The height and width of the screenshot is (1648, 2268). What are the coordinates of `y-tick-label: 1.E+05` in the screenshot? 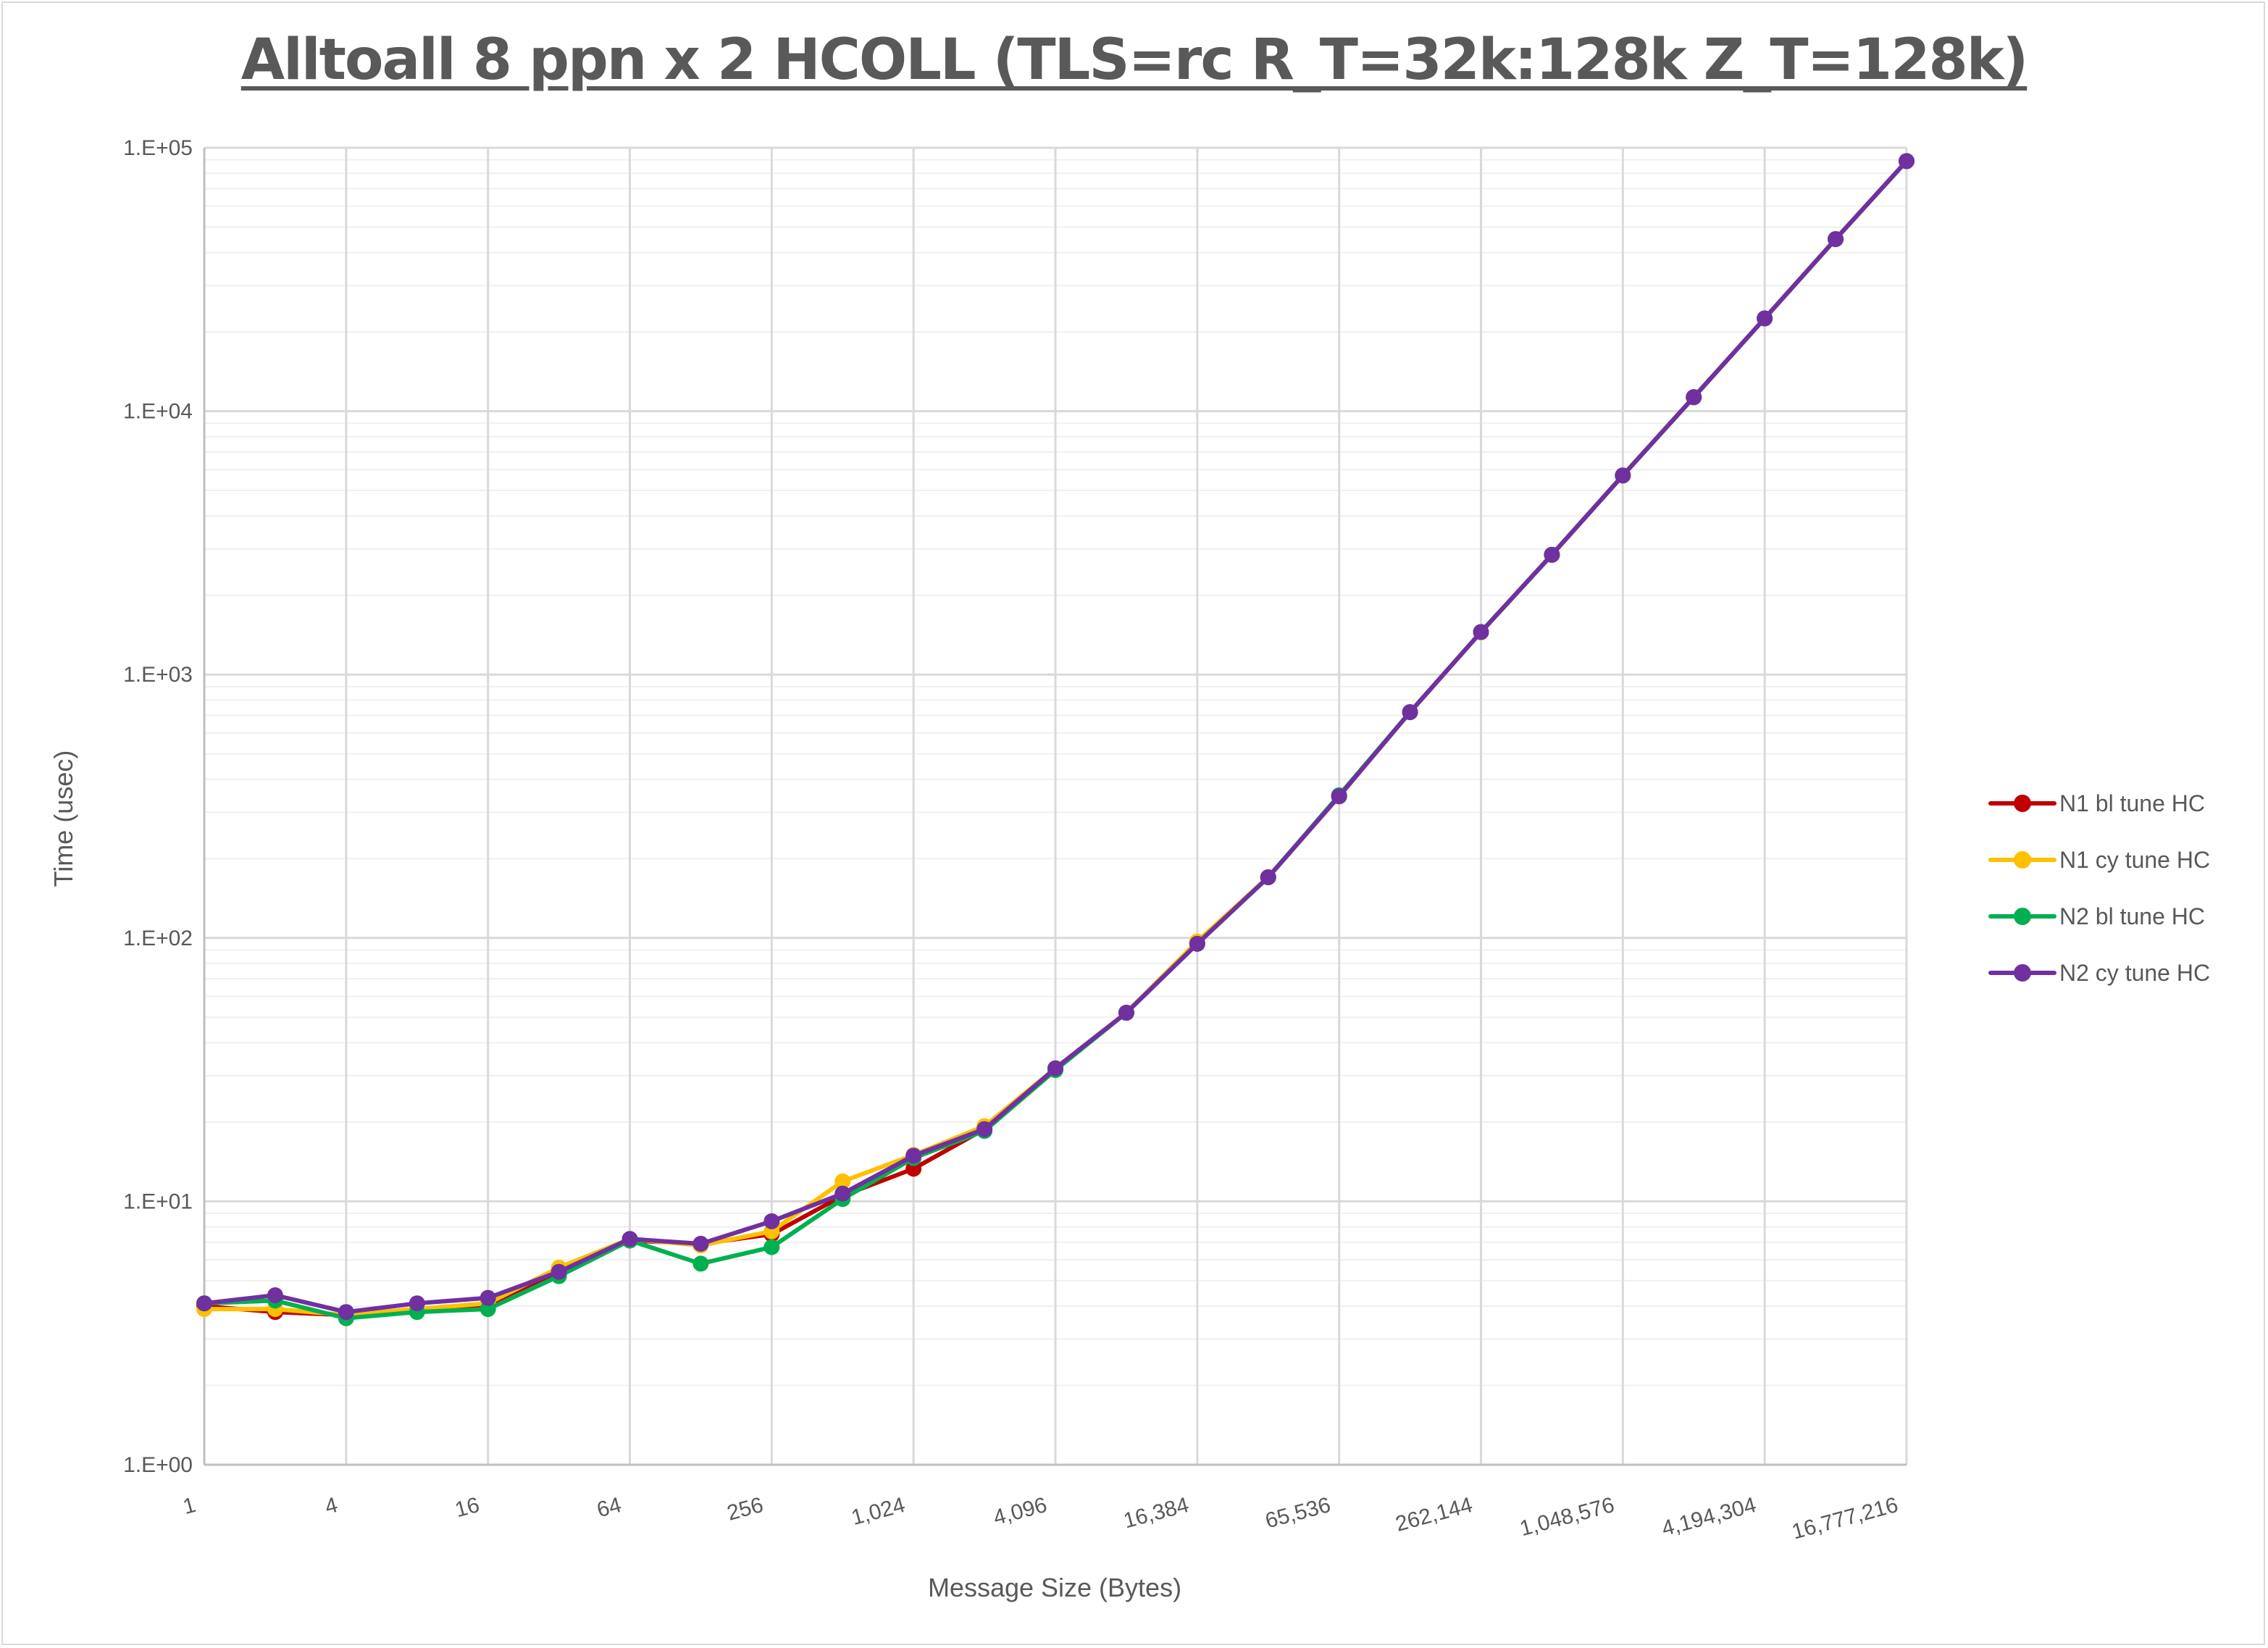 It's located at (158, 148).